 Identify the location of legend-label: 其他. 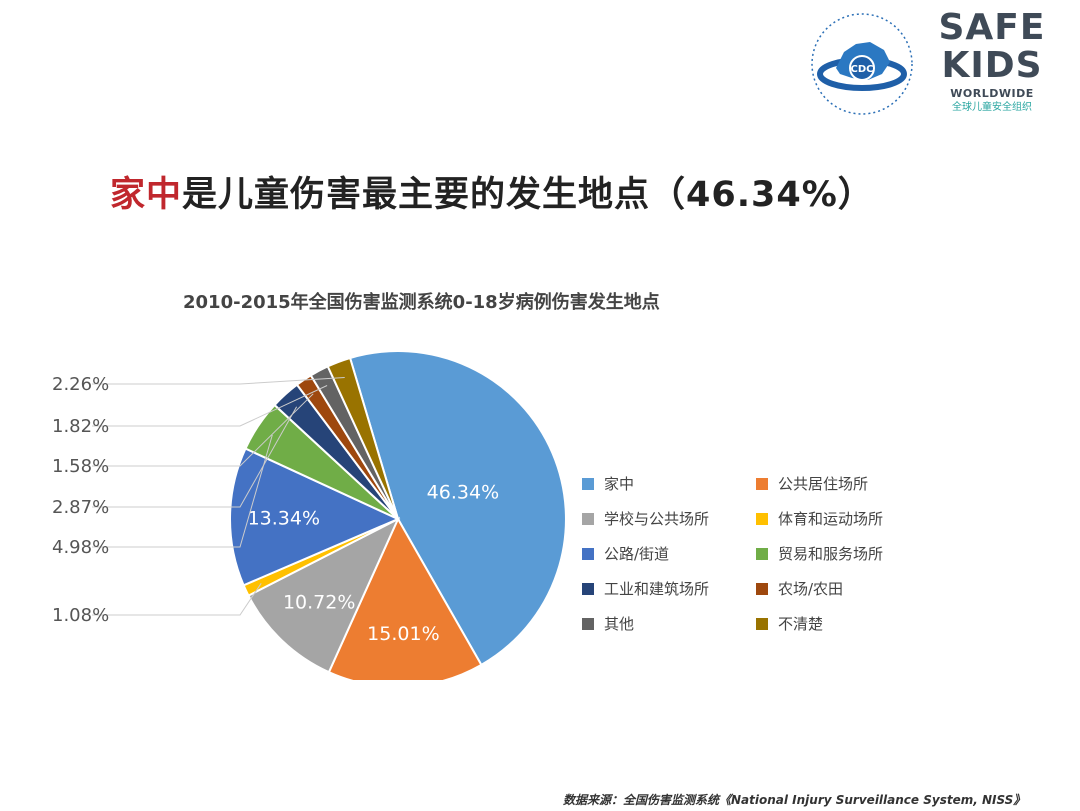
(619, 624).